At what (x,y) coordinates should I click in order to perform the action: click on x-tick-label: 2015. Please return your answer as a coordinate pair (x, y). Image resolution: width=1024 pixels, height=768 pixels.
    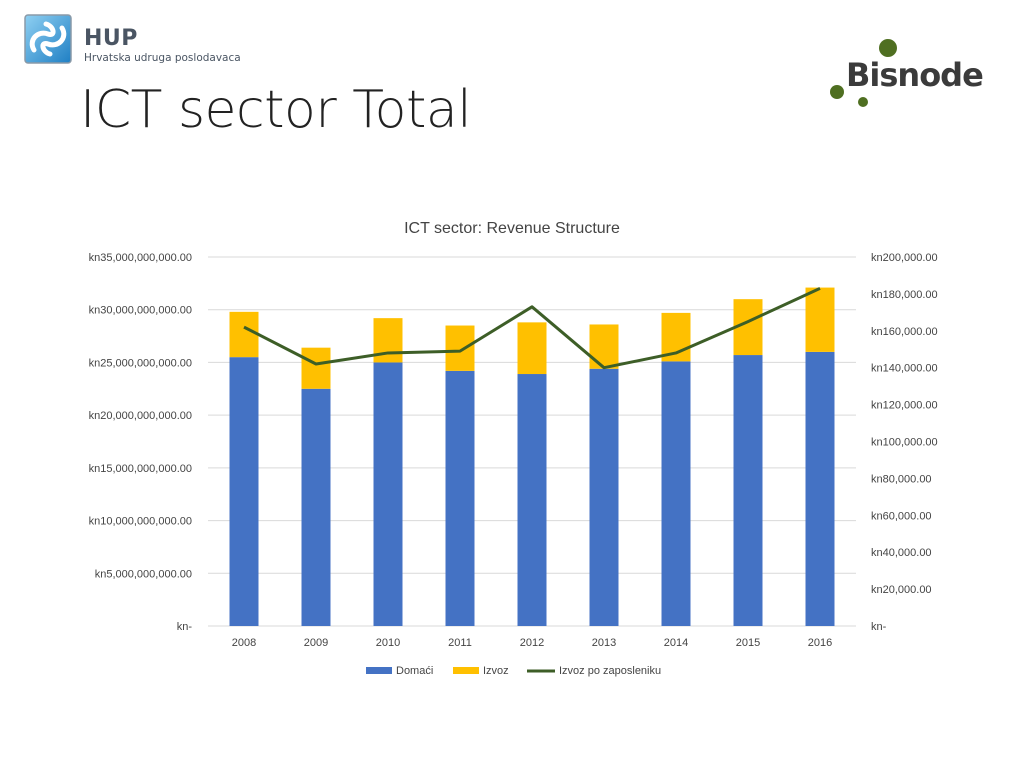
    Looking at the image, I should click on (748, 643).